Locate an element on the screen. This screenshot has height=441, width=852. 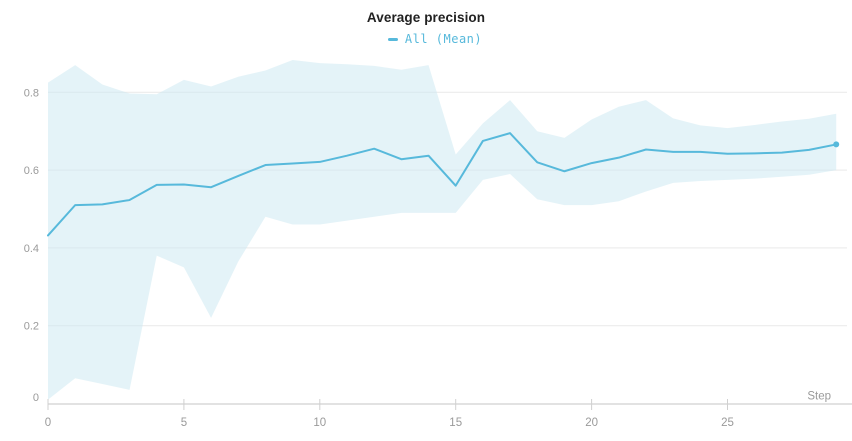
x-axis-title: Step is located at coordinates (819, 397).